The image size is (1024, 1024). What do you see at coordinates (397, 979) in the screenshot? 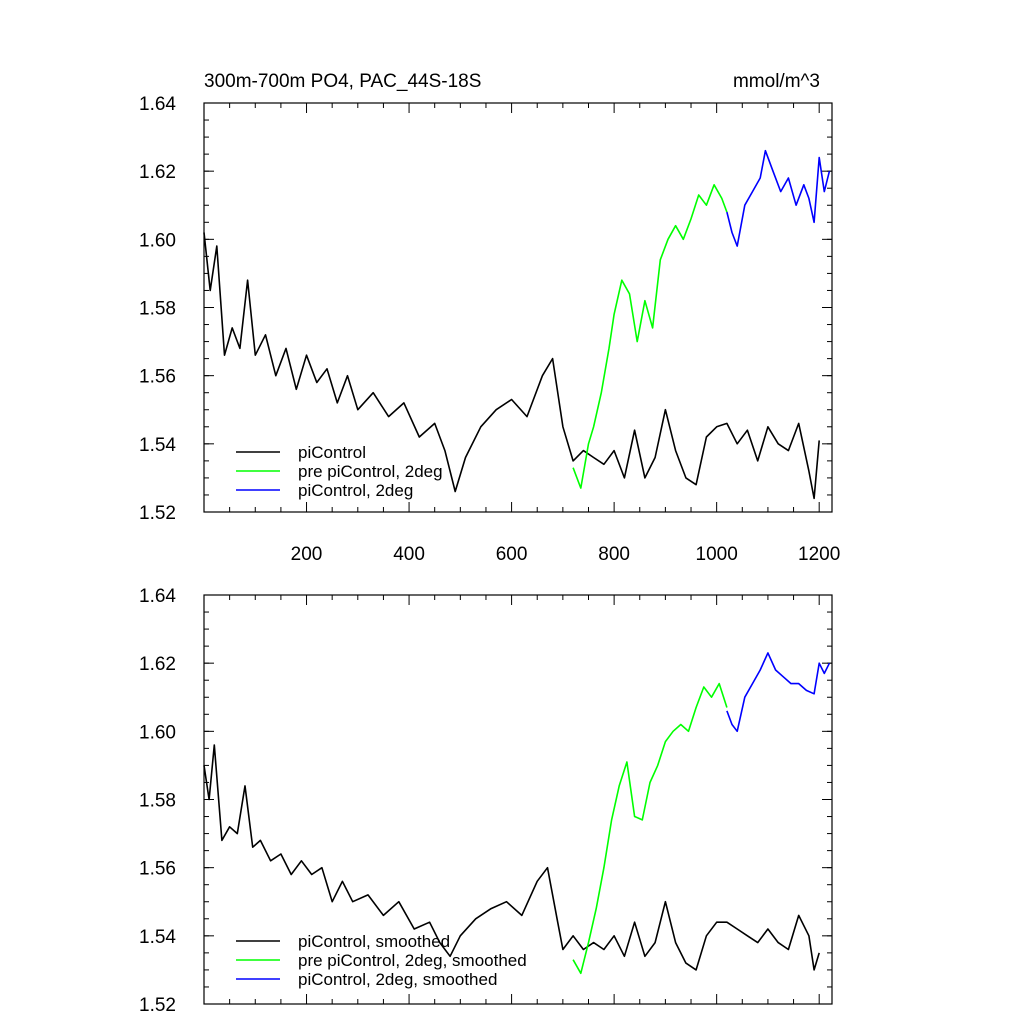
I see `legend-label: piControl, 2deg, smoothed` at bounding box center [397, 979].